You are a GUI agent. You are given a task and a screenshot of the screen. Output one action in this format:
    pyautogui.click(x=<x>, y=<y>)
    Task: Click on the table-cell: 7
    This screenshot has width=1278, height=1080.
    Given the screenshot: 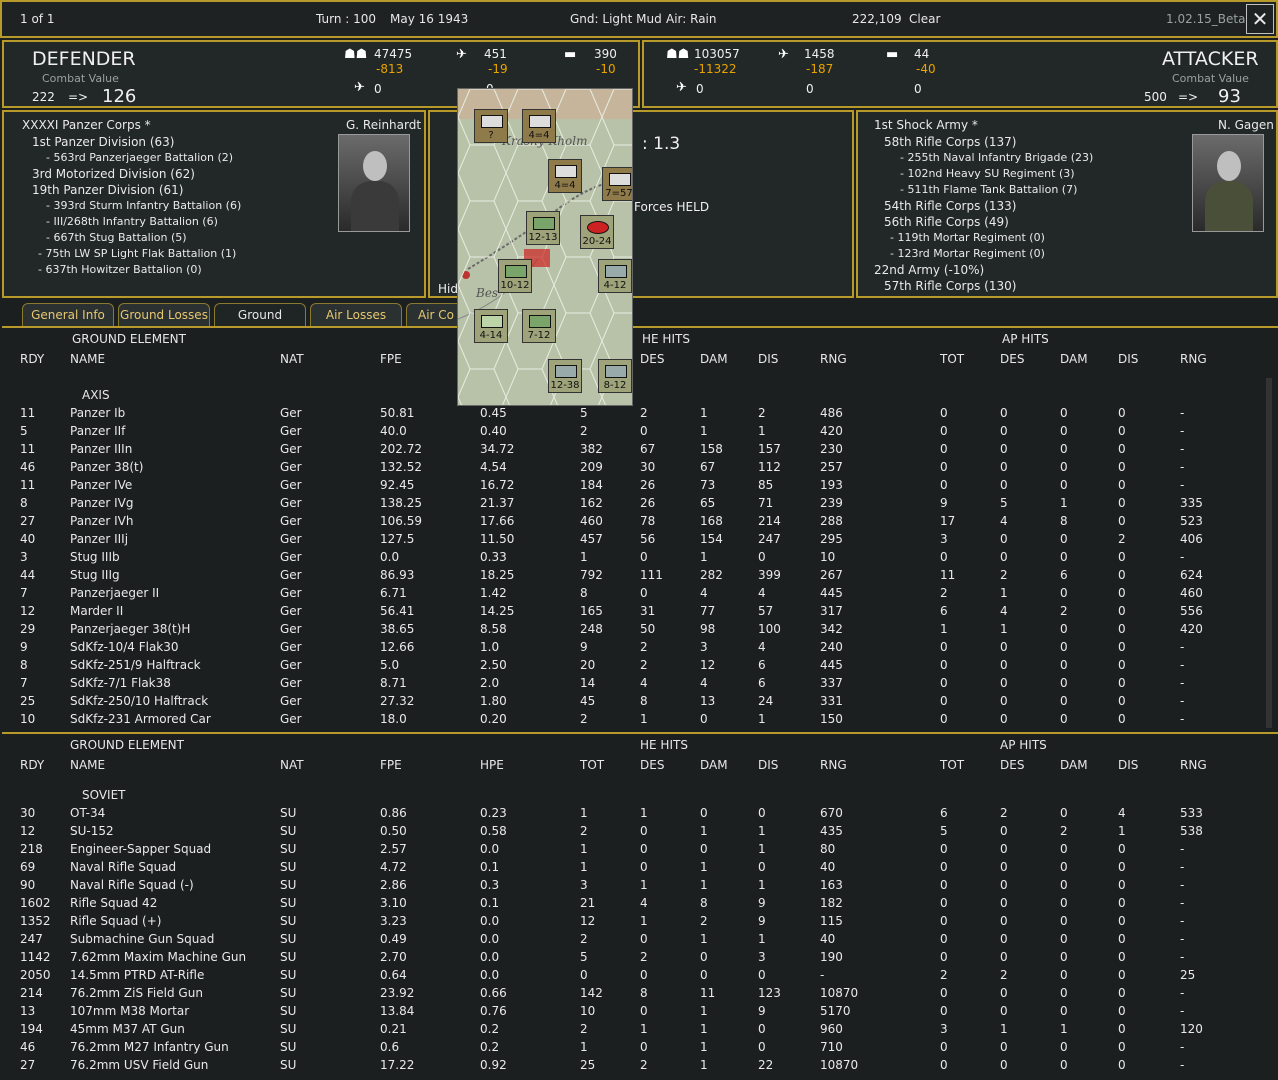 What is the action you would take?
    pyautogui.click(x=24, y=593)
    